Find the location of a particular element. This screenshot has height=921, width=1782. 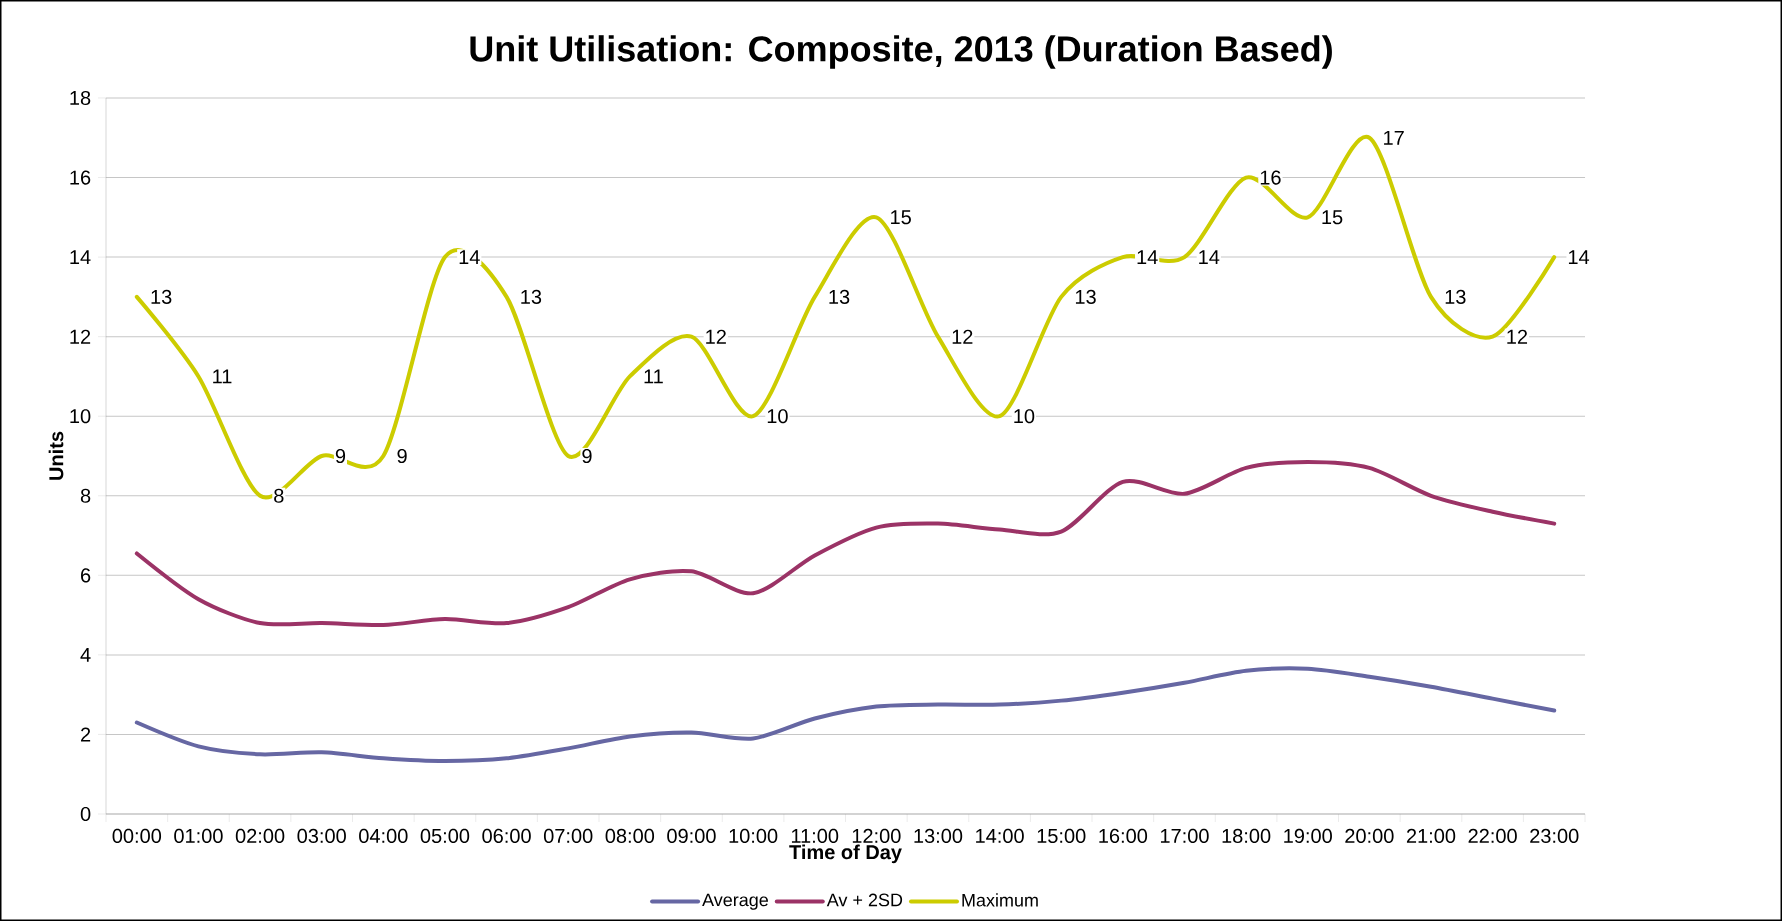

y-tick-label: 12 is located at coordinates (80, 336).